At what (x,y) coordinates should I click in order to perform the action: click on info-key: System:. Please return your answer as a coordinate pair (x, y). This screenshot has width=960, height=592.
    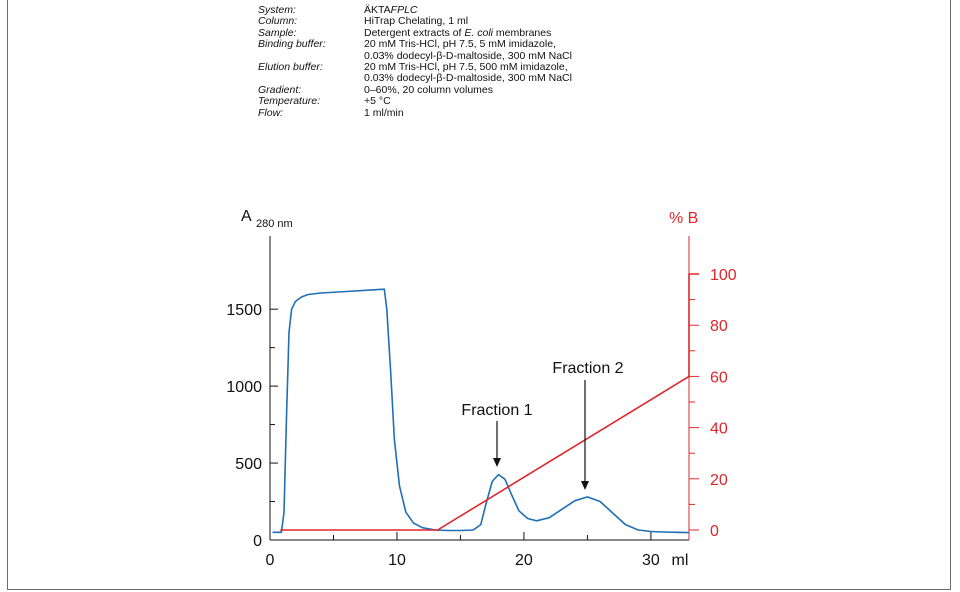
    Looking at the image, I should click on (277, 10).